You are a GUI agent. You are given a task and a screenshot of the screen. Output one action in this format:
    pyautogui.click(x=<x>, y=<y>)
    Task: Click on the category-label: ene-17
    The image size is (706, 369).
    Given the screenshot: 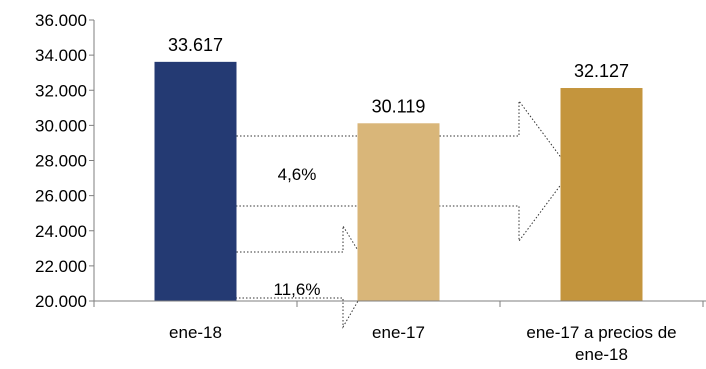 What is the action you would take?
    pyautogui.click(x=398, y=332)
    